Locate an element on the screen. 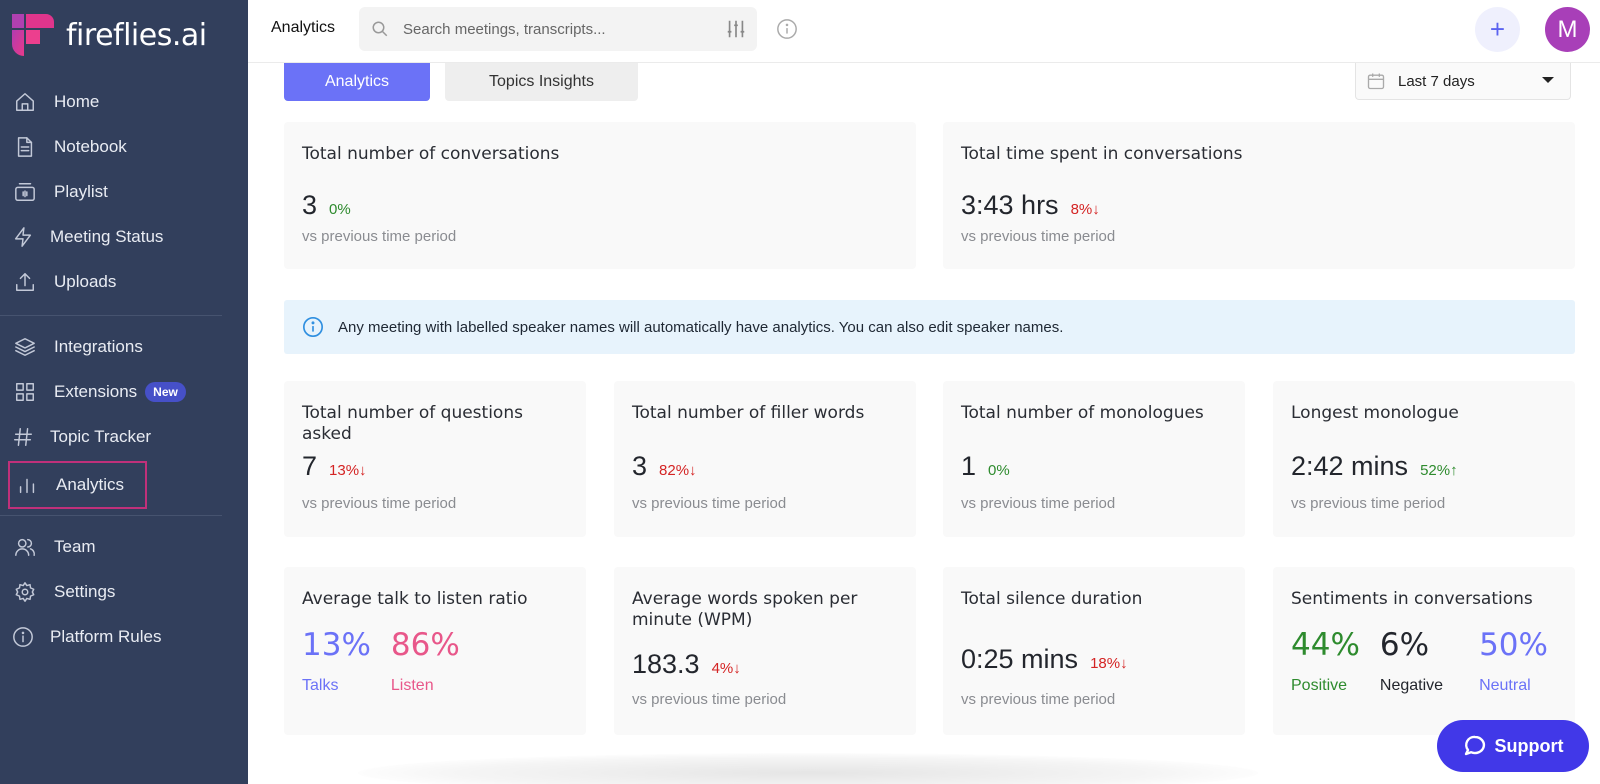 This screenshot has width=1600, height=784. card-value-row: 0:25 mins 18%↓ is located at coordinates (1044, 659).